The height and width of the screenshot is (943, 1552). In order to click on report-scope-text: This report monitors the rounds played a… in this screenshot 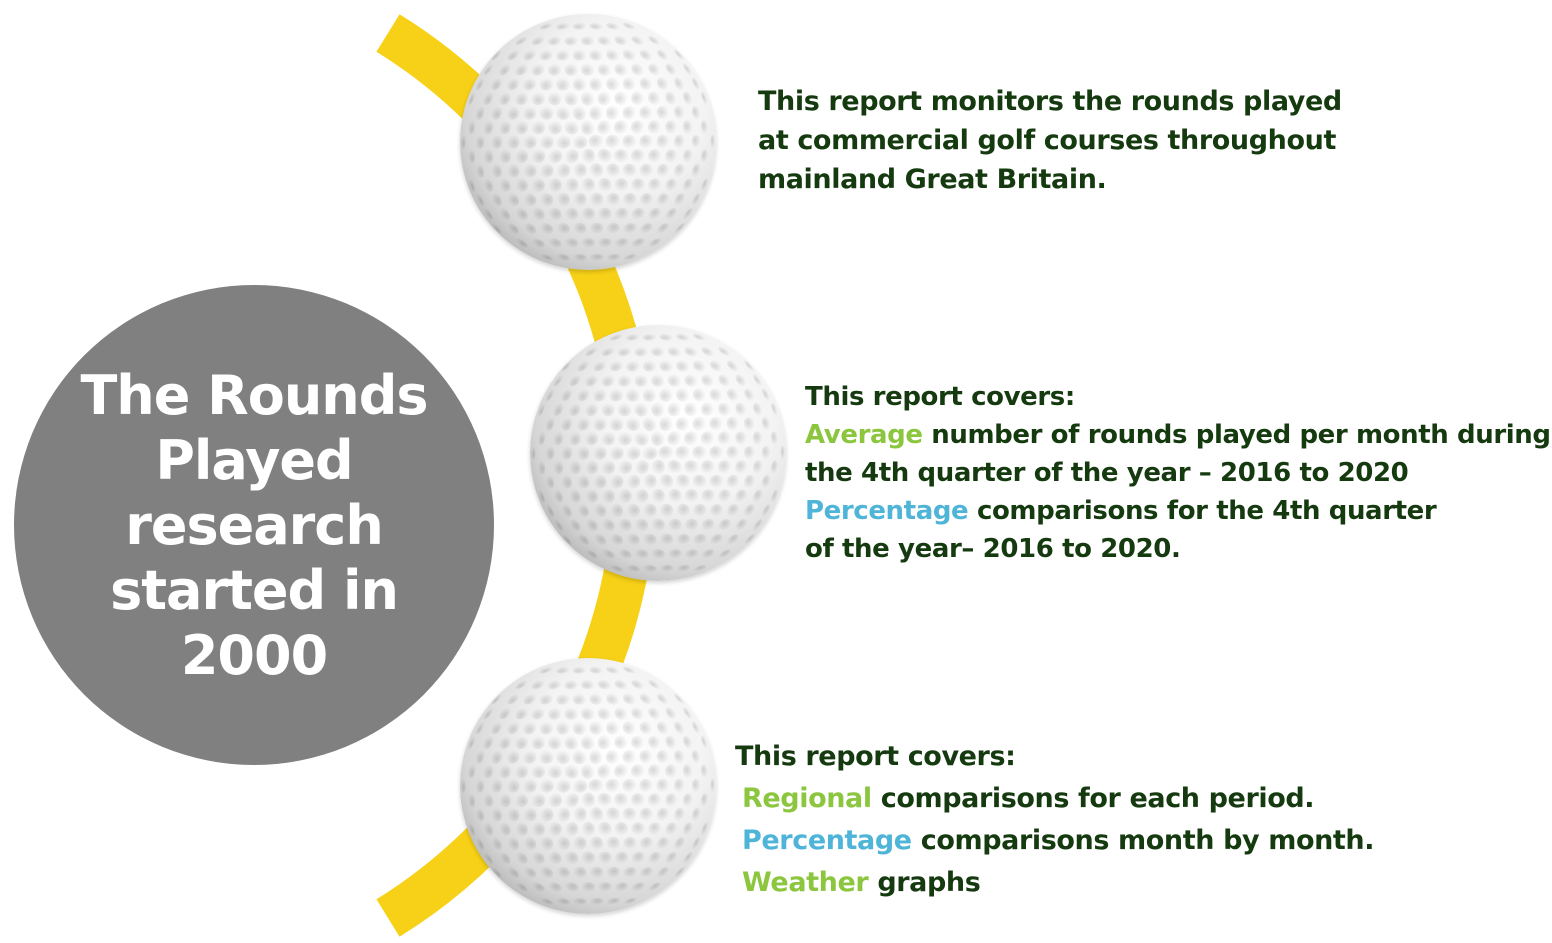, I will do `click(1050, 140)`.